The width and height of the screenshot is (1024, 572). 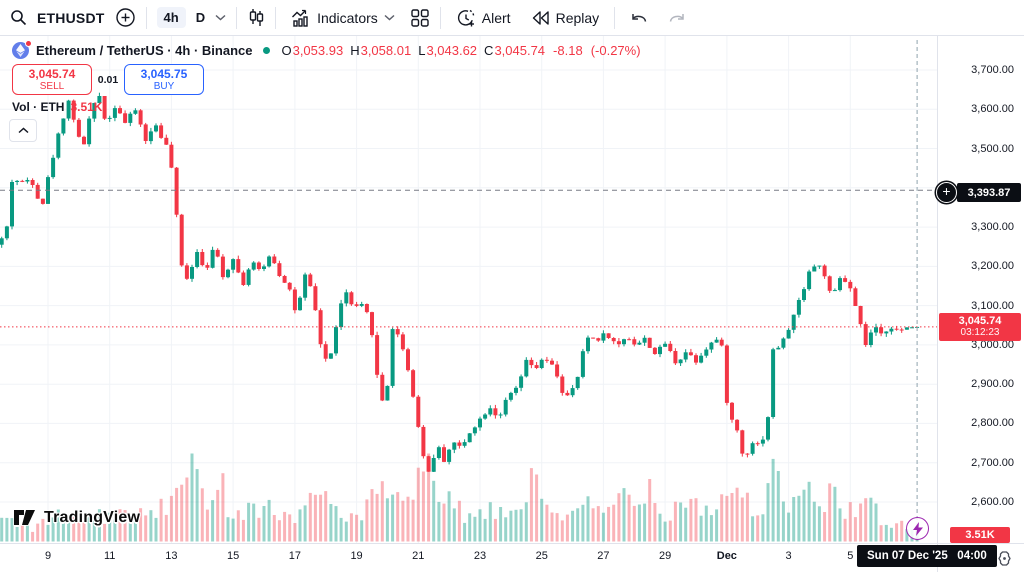 What do you see at coordinates (125, 17) in the screenshot?
I see `compare-add-icon` at bounding box center [125, 17].